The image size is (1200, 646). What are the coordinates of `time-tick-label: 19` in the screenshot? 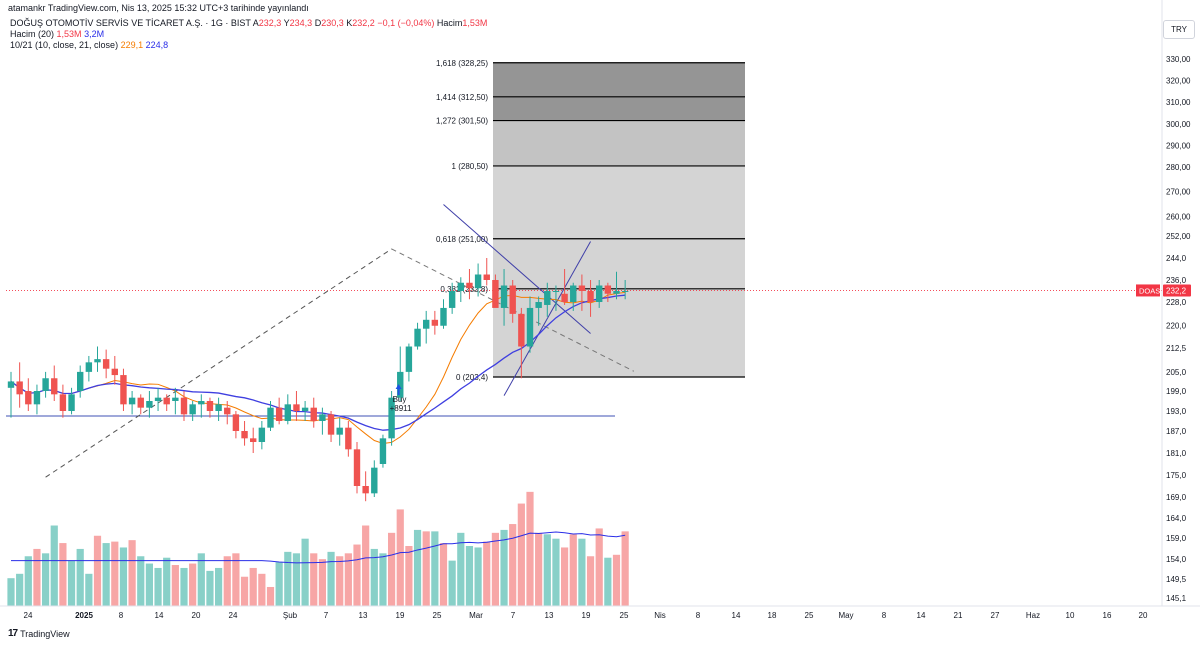 It's located at (400, 615).